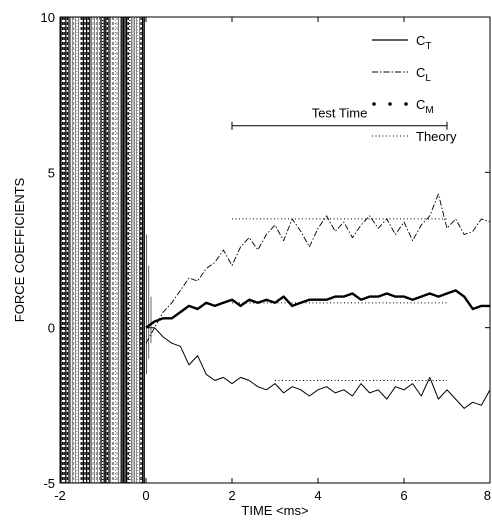 This screenshot has width=492, height=523. I want to click on y-tick-label: 0, so click(51, 328).